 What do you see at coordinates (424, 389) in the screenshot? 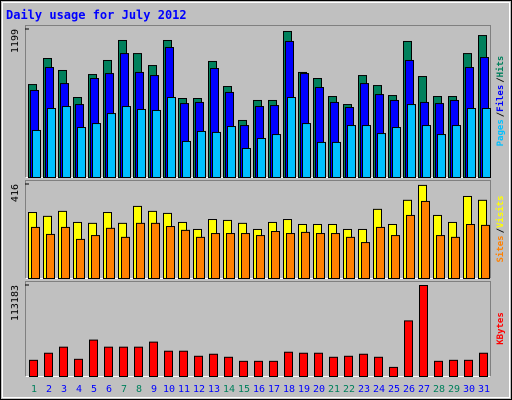
I see `x-tick-label: 27` at bounding box center [424, 389].